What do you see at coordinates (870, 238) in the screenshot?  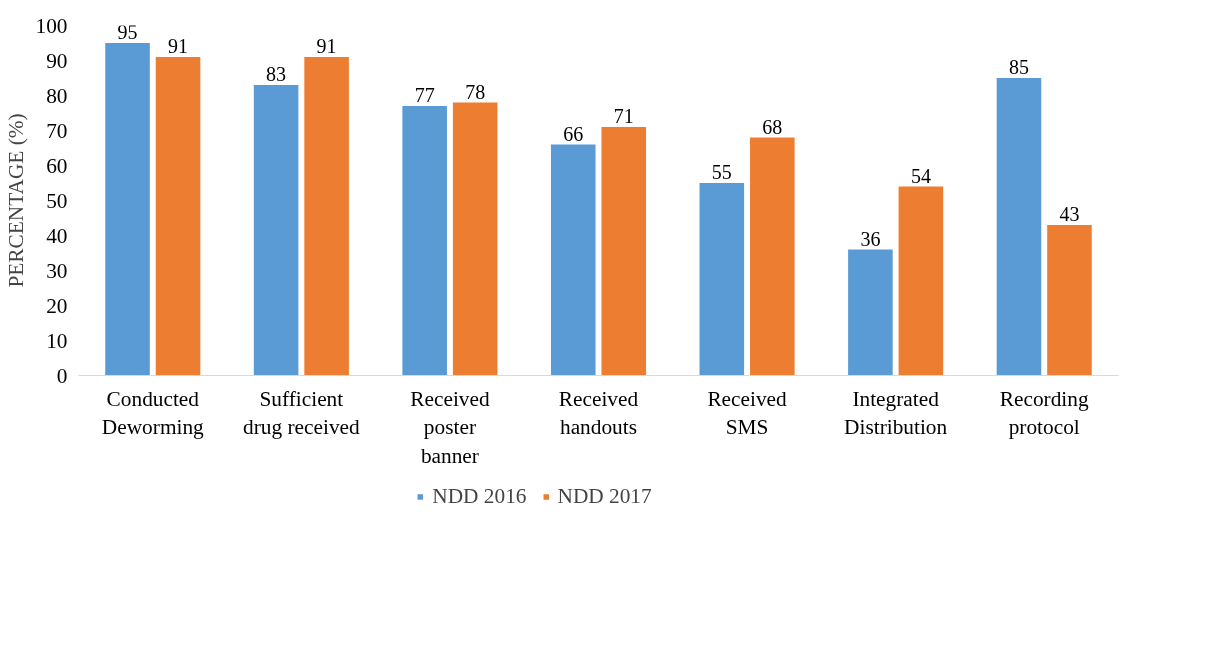 I see `data-label: 36` at bounding box center [870, 238].